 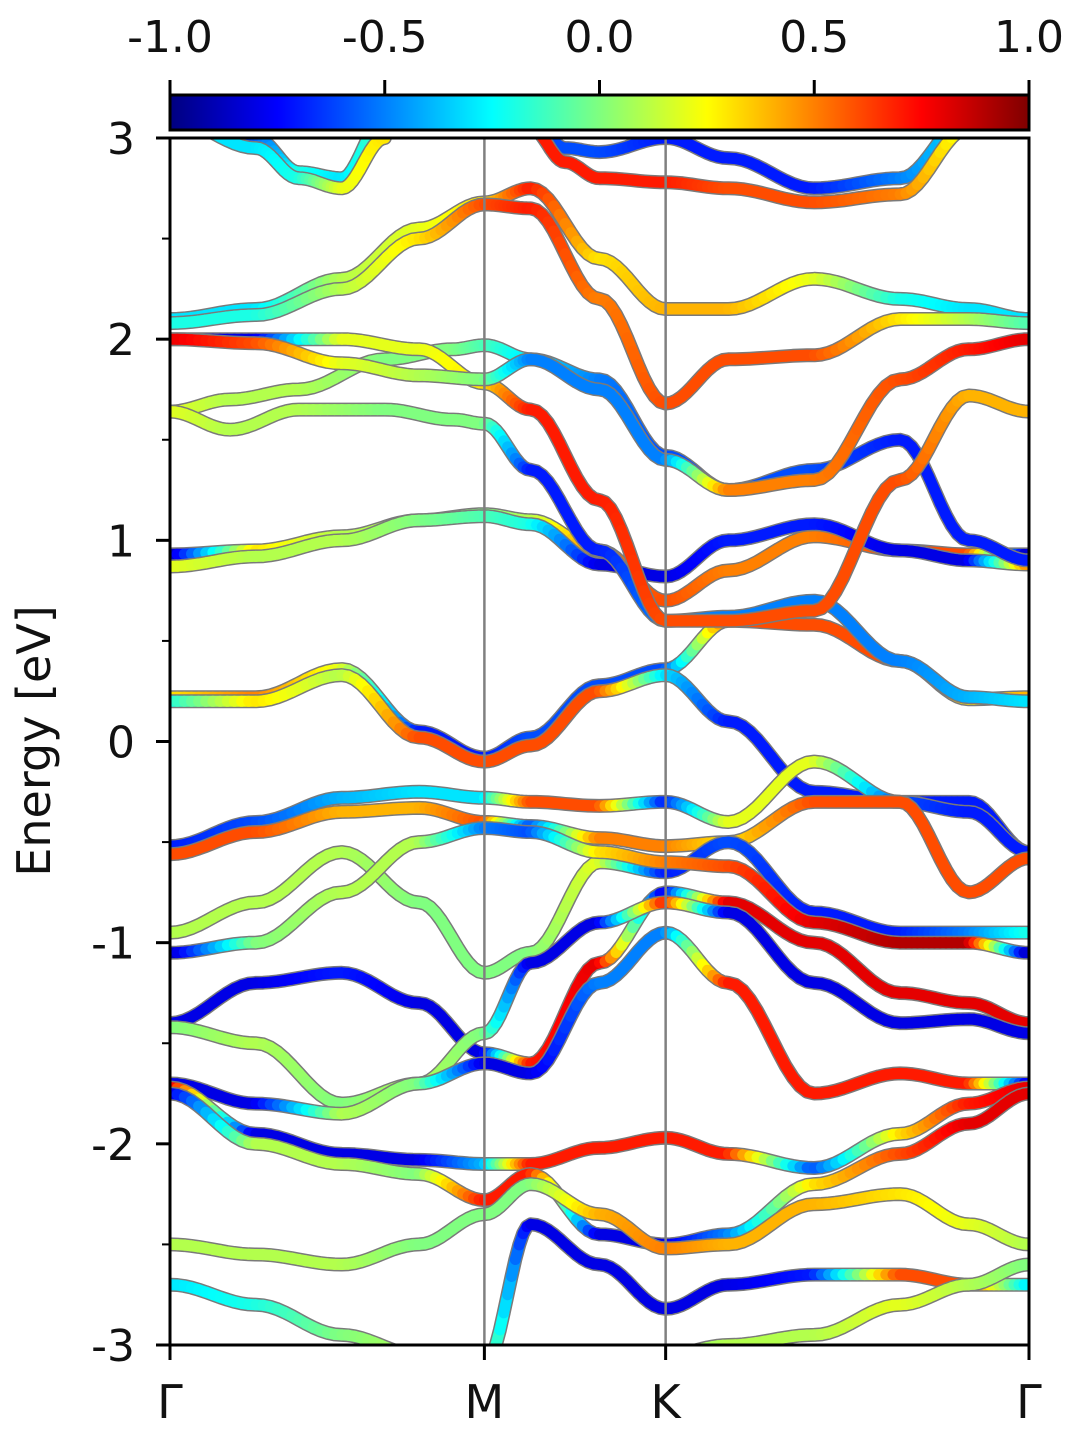 What do you see at coordinates (121, 743) in the screenshot?
I see `y-tick-label: 0` at bounding box center [121, 743].